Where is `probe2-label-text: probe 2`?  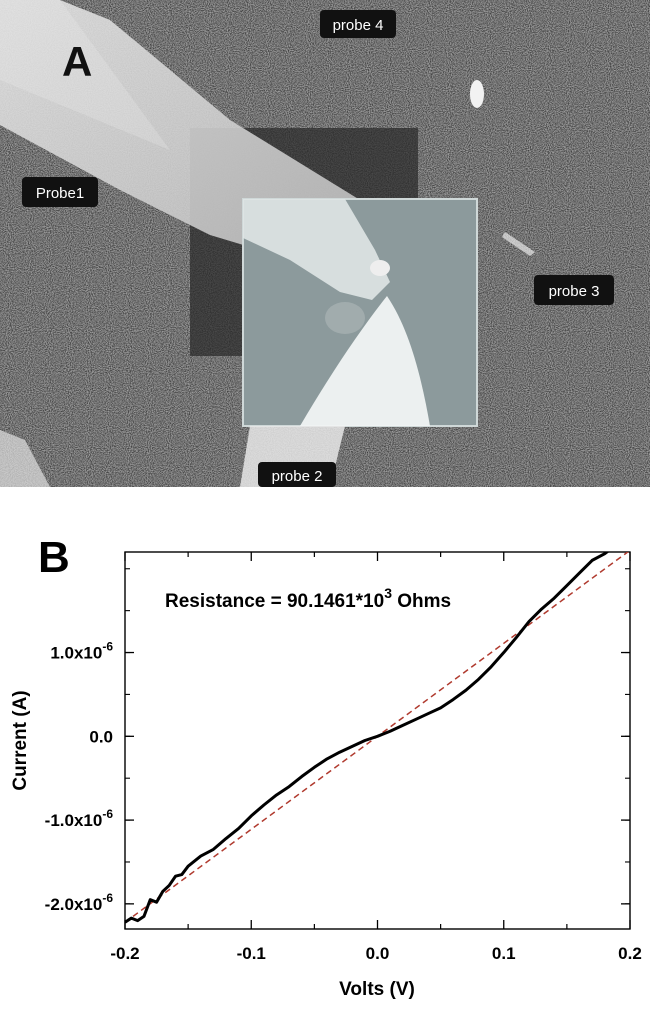 probe2-label-text: probe 2 is located at coordinates (297, 476).